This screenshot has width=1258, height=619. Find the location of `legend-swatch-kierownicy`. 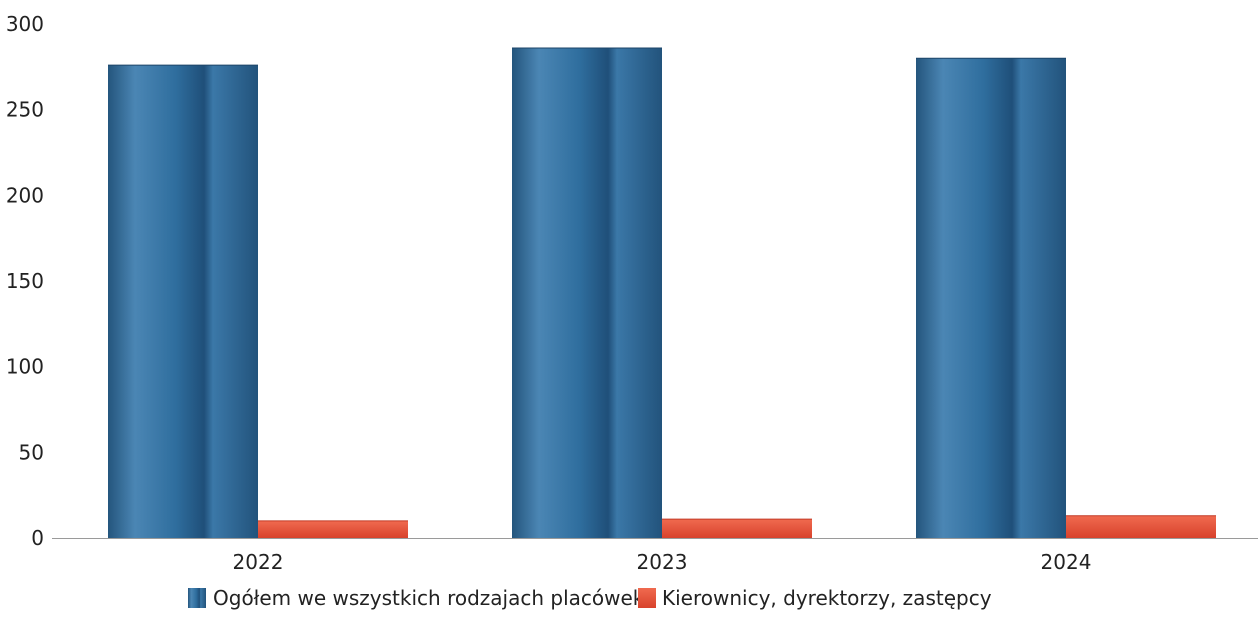

legend-swatch-kierownicy is located at coordinates (647, 598).